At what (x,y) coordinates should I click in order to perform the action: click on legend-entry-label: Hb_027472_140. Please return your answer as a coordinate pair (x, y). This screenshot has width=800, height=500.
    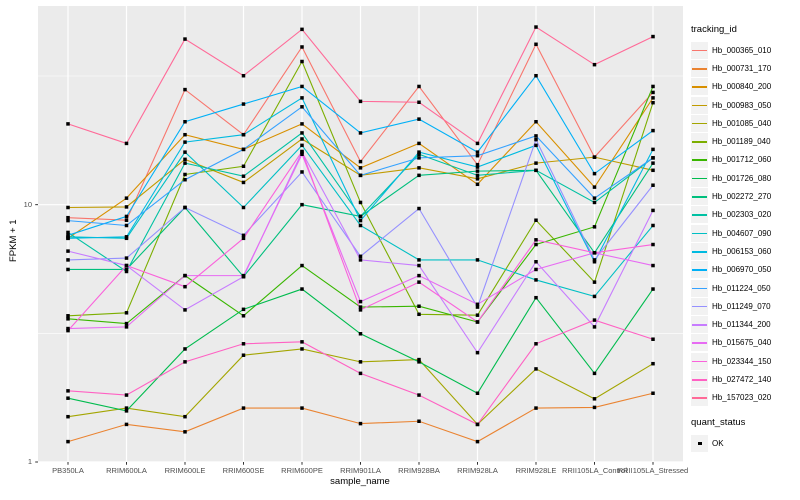
    Looking at the image, I should click on (742, 379).